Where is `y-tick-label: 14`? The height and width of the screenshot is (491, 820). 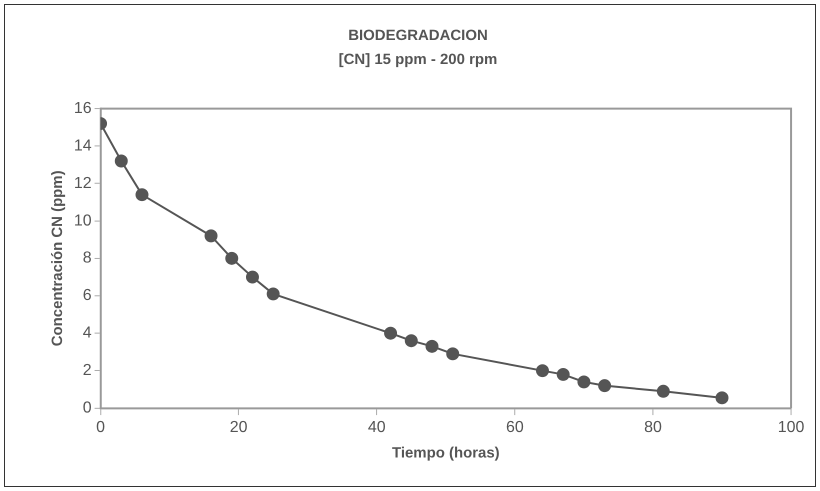
y-tick-label: 14 is located at coordinates (83, 145).